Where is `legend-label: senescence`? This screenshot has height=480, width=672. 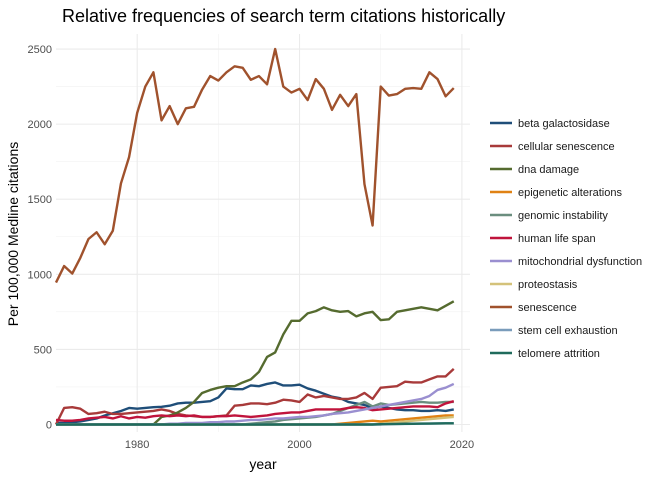
legend-label: senescence is located at coordinates (547, 308).